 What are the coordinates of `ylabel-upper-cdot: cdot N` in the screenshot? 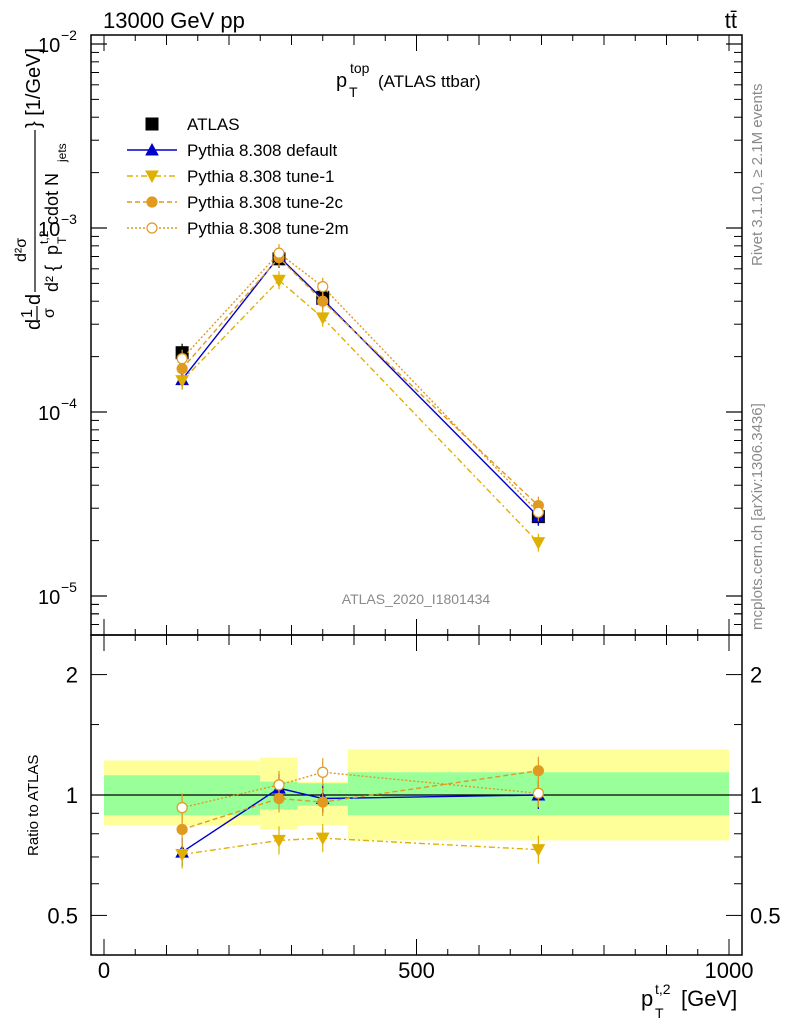 It's located at (52, 199).